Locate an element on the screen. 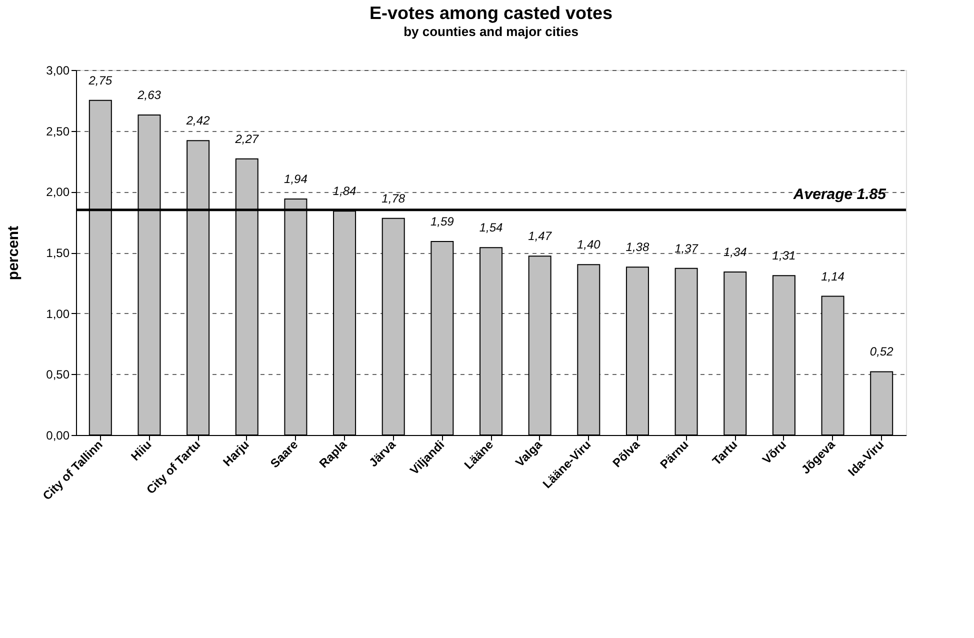 The height and width of the screenshot is (638, 974). data-label: 1,54 is located at coordinates (491, 227).